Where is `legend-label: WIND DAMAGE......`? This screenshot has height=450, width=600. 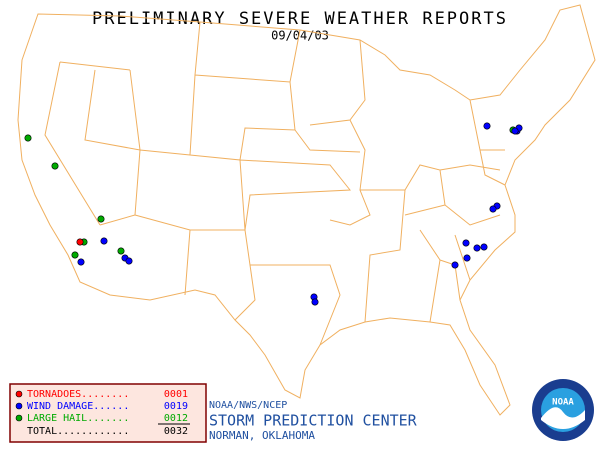 legend-label: WIND DAMAGE...... is located at coordinates (78, 406).